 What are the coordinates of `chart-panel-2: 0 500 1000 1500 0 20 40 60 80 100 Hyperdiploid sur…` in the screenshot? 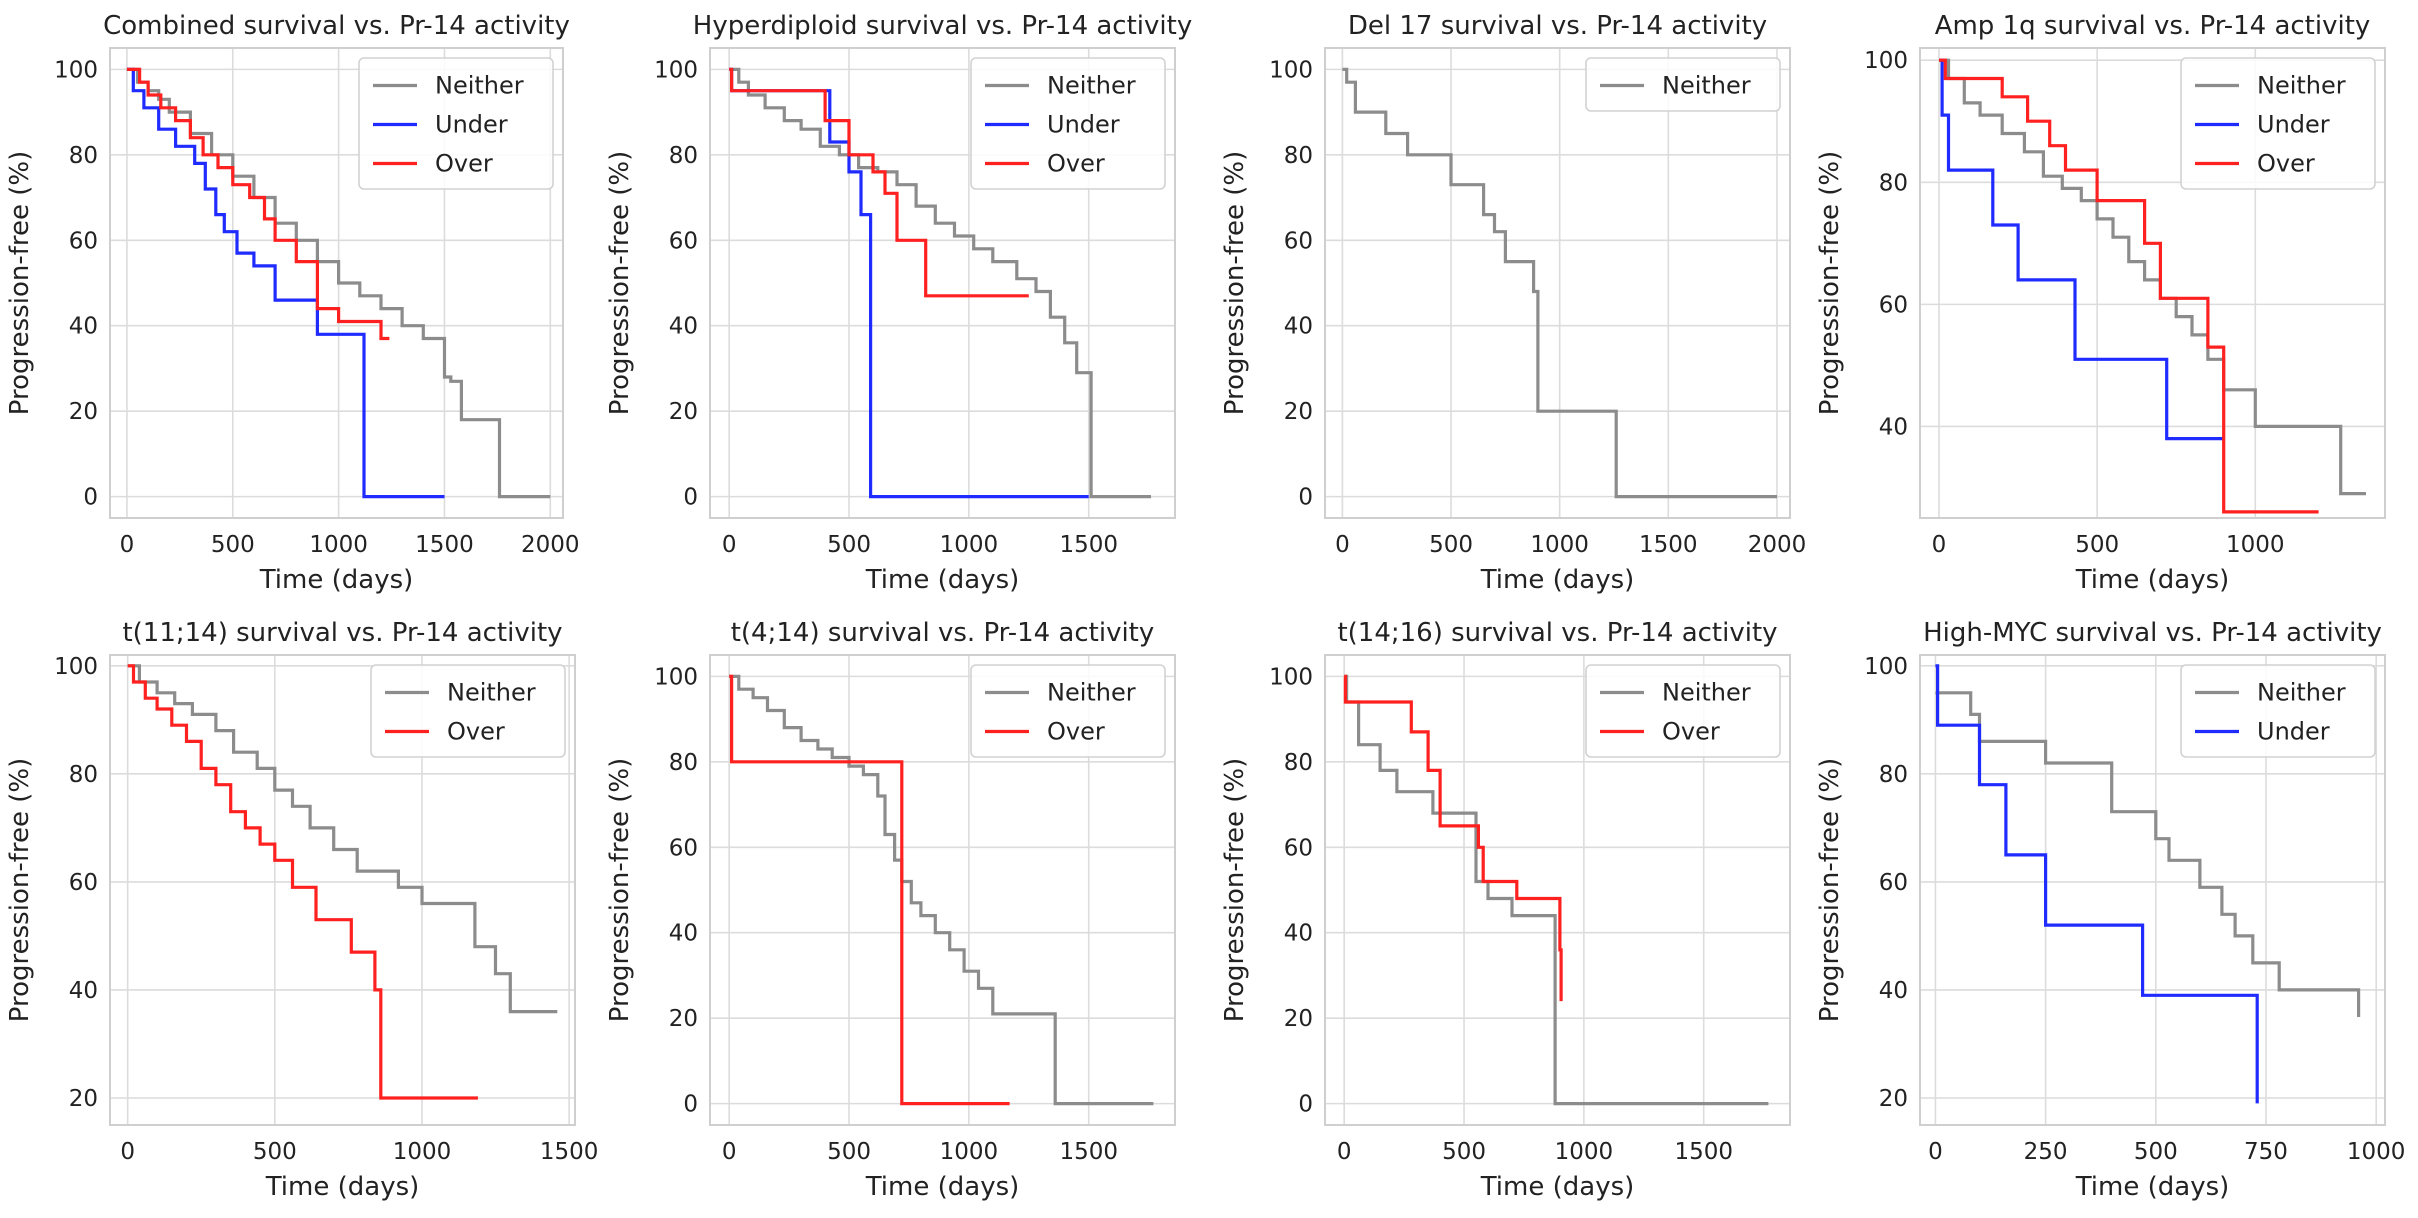 It's located at (898, 303).